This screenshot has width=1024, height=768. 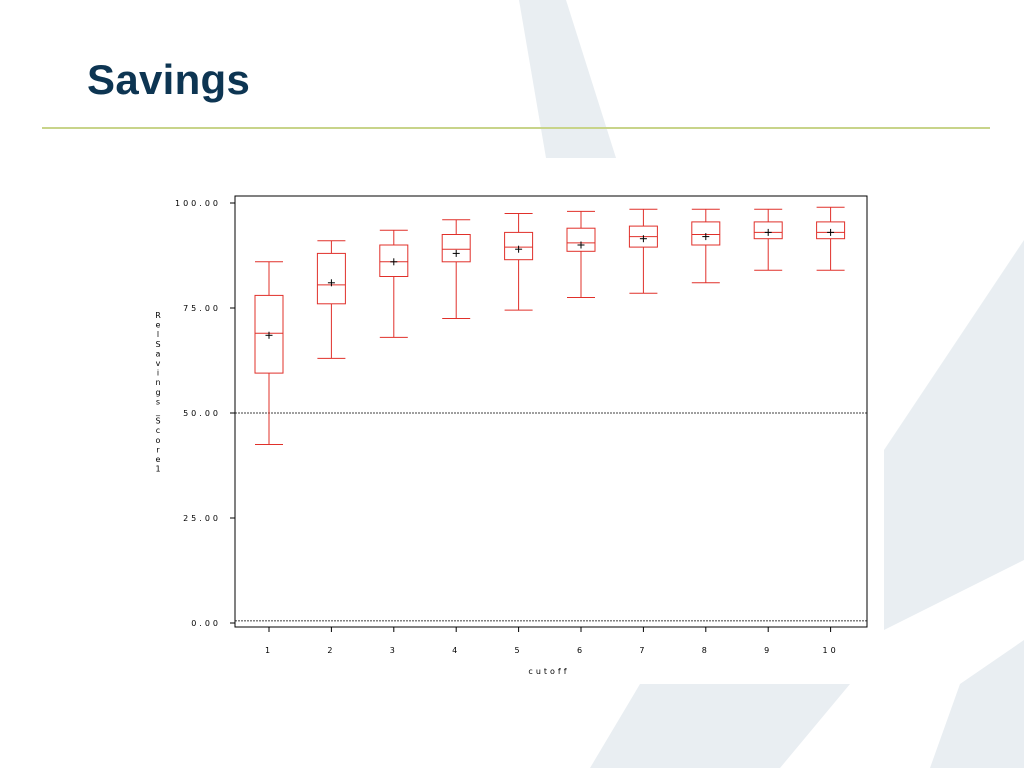 I want to click on y-axis-label-char: R, so click(x=158, y=315).